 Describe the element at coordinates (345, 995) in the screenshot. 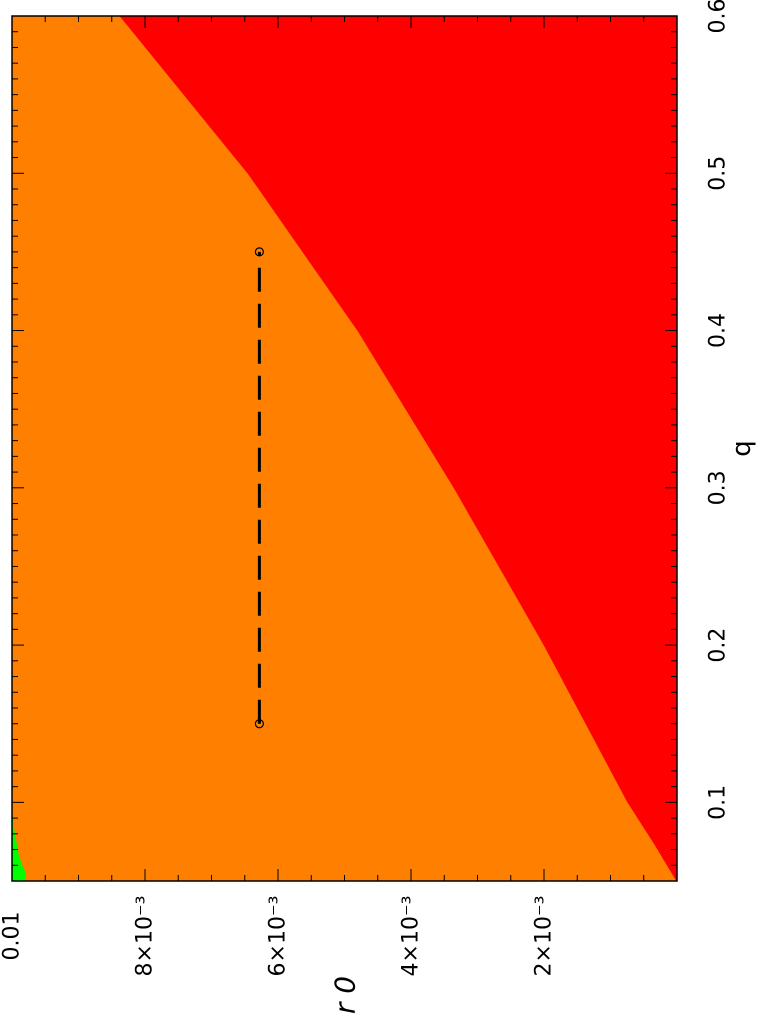

I see `y-axis-label: r 0` at that location.